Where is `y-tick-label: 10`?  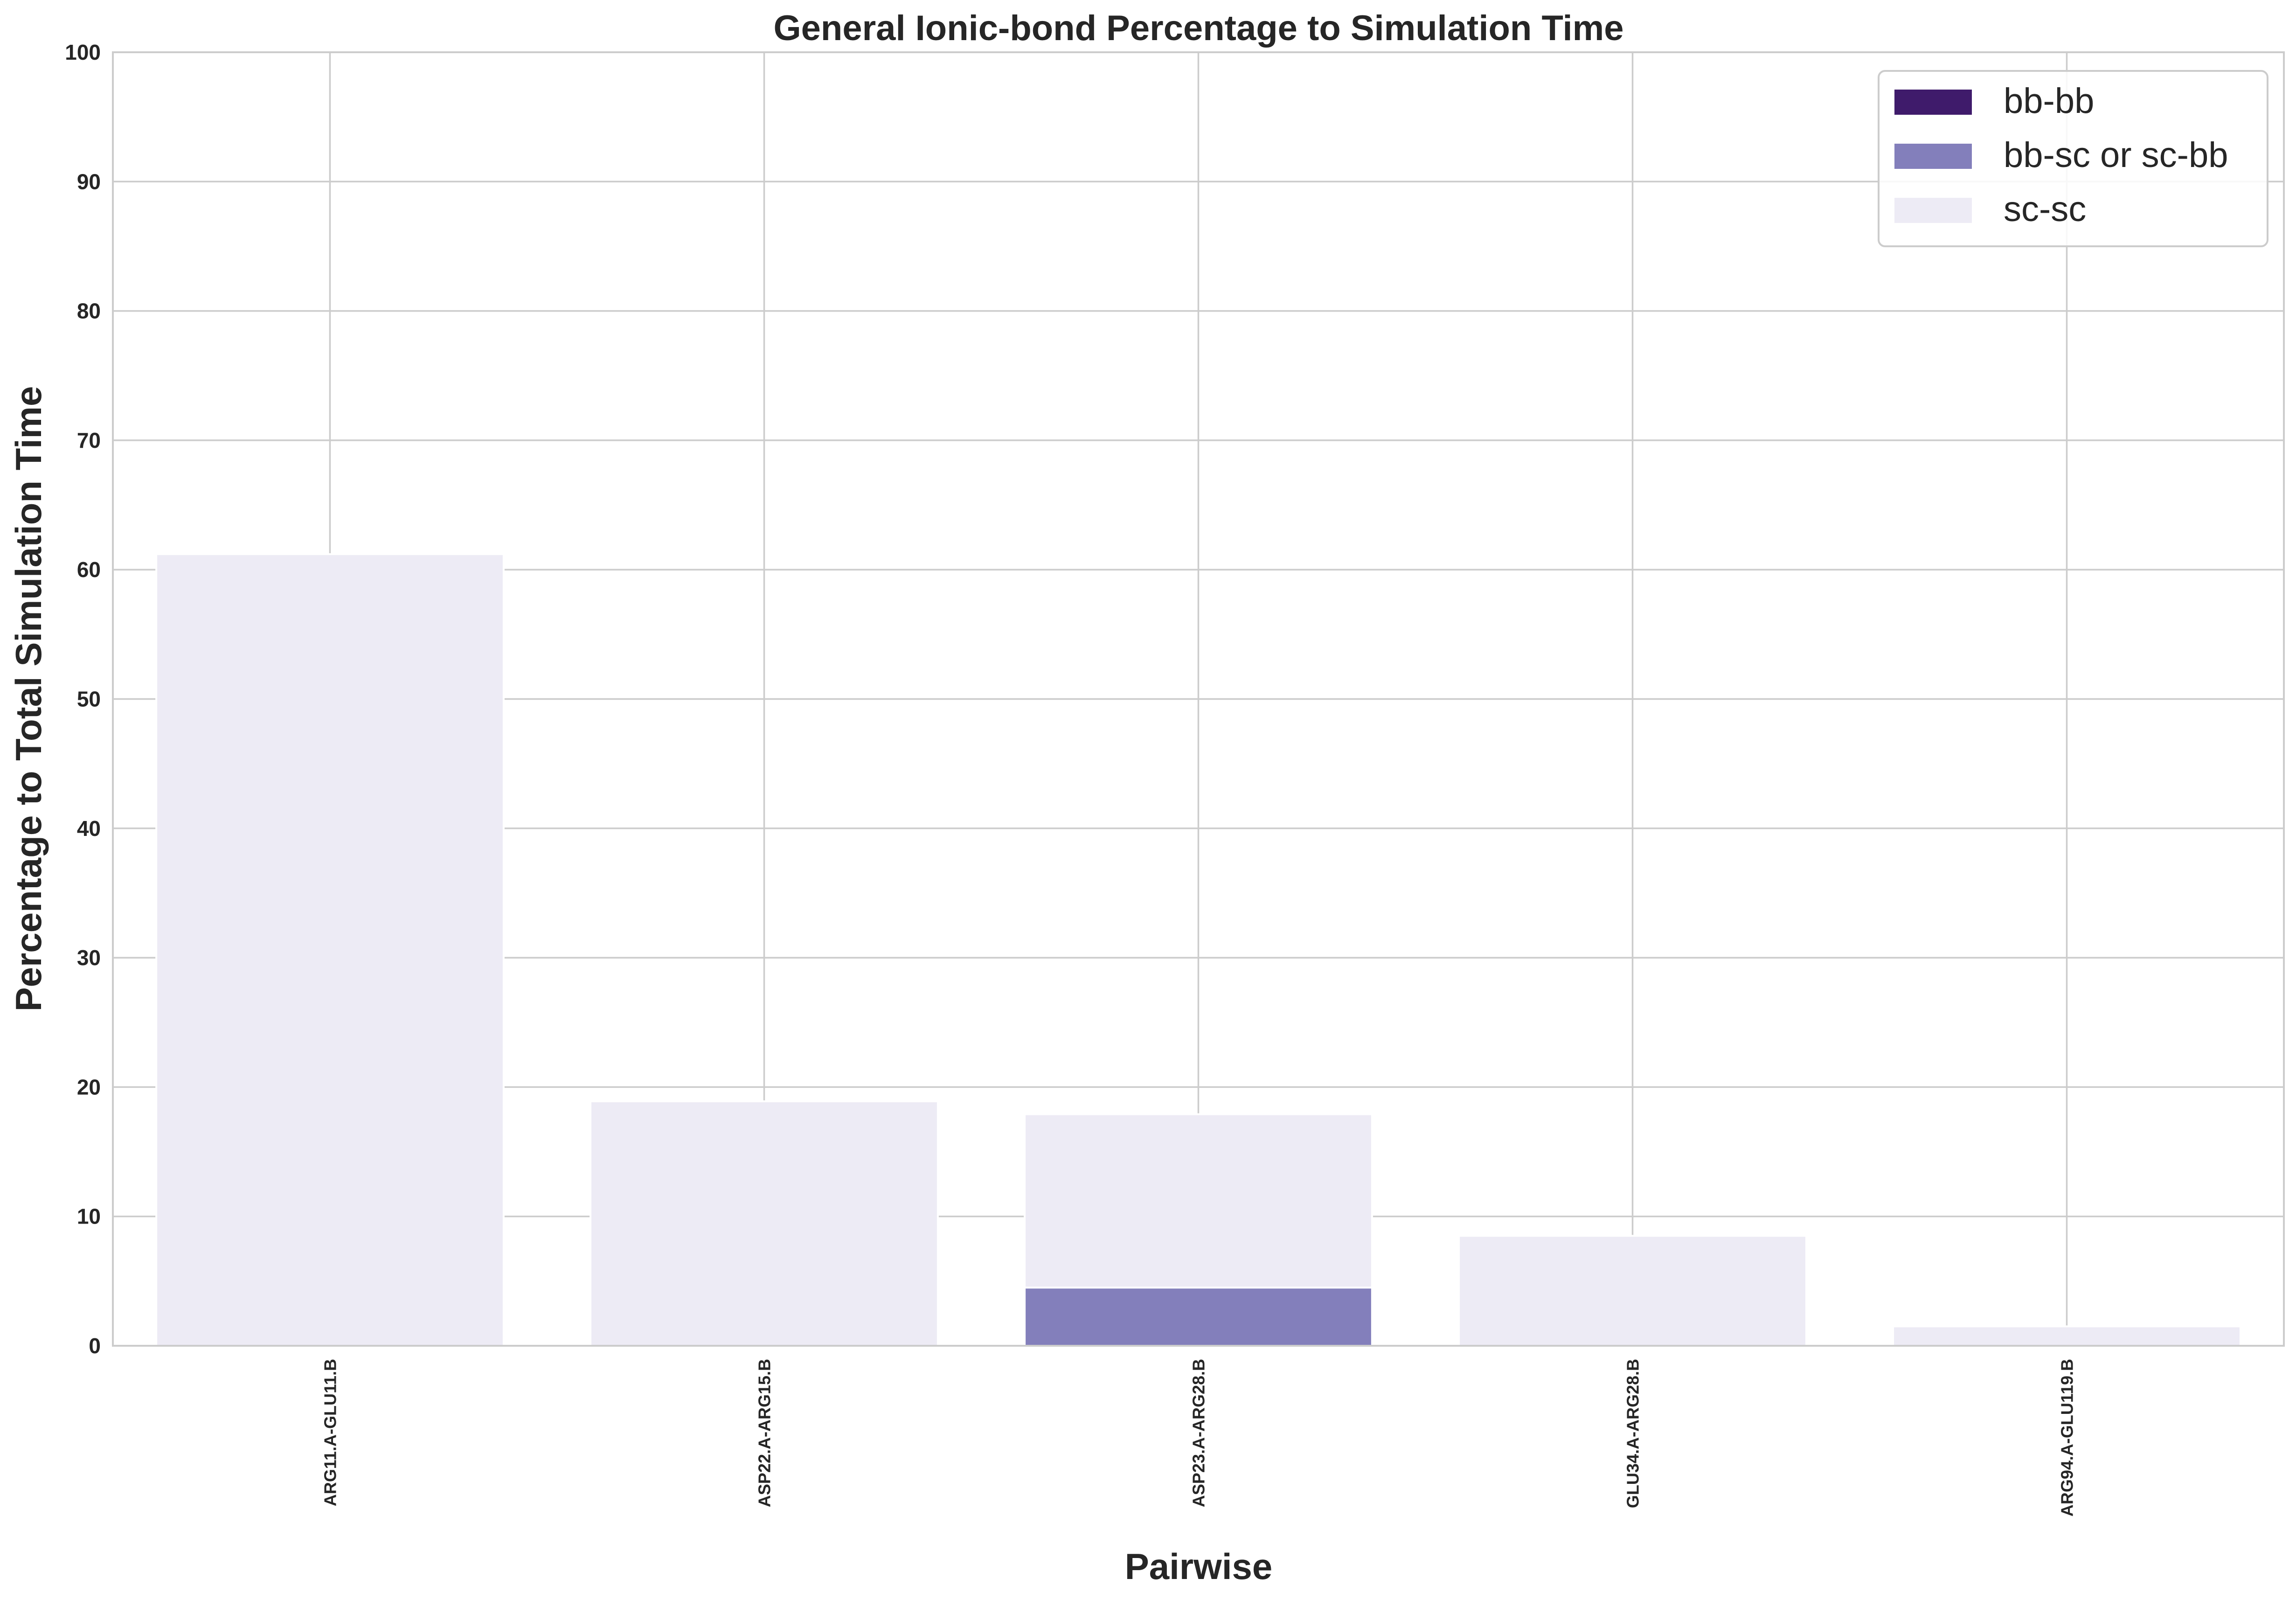 y-tick-label: 10 is located at coordinates (89, 1216).